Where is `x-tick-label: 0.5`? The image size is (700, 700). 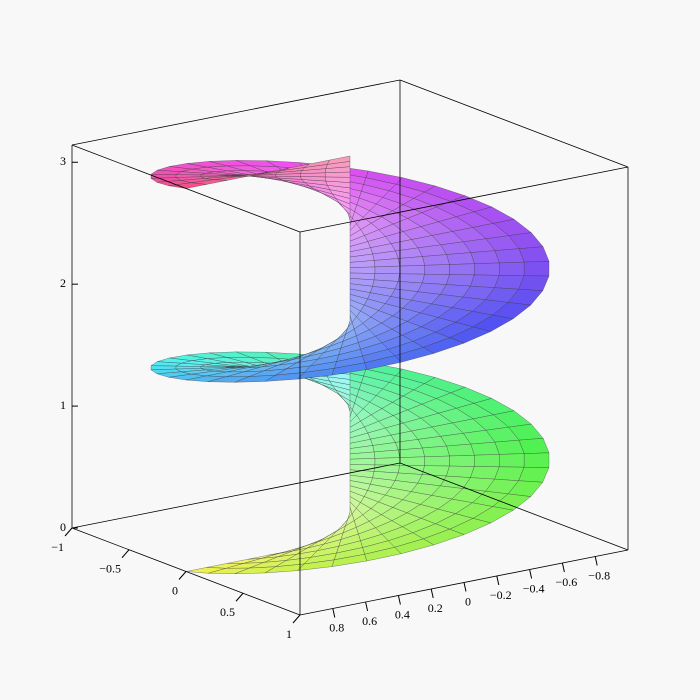
x-tick-label: 0.5 is located at coordinates (227, 612).